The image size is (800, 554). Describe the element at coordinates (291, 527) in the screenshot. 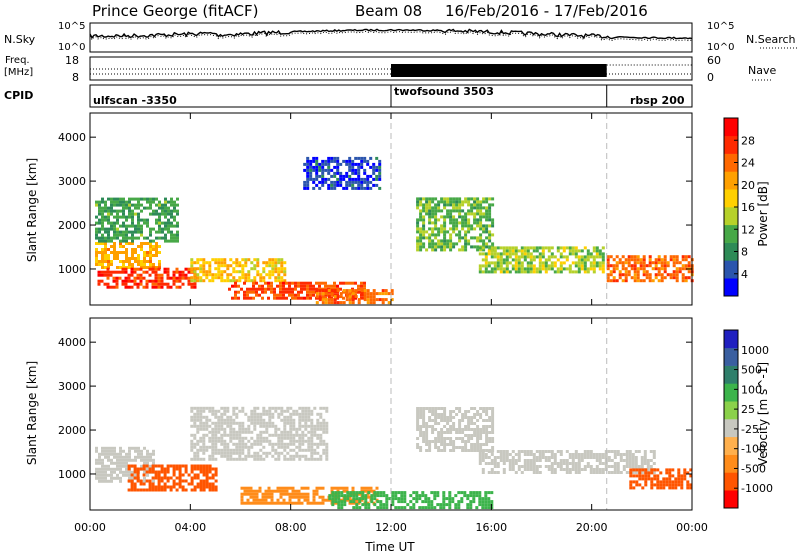

I see `x-tick-label: 08:00` at that location.